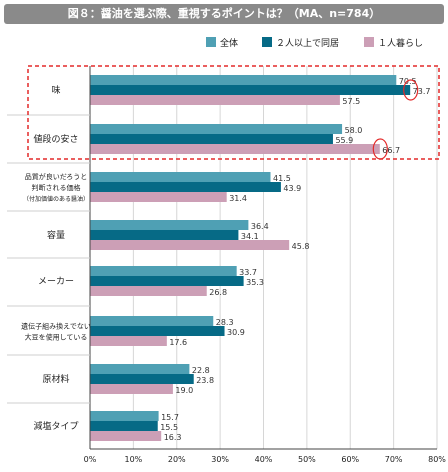 This screenshot has width=448, height=472. Describe the element at coordinates (255, 282) in the screenshot. I see `value-label: 35.3` at that location.